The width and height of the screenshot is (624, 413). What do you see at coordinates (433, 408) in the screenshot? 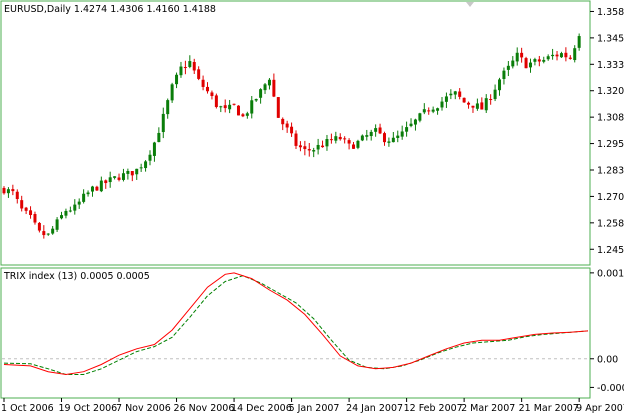
I see `time-tick-label: 12 Feb 2007` at bounding box center [433, 408].